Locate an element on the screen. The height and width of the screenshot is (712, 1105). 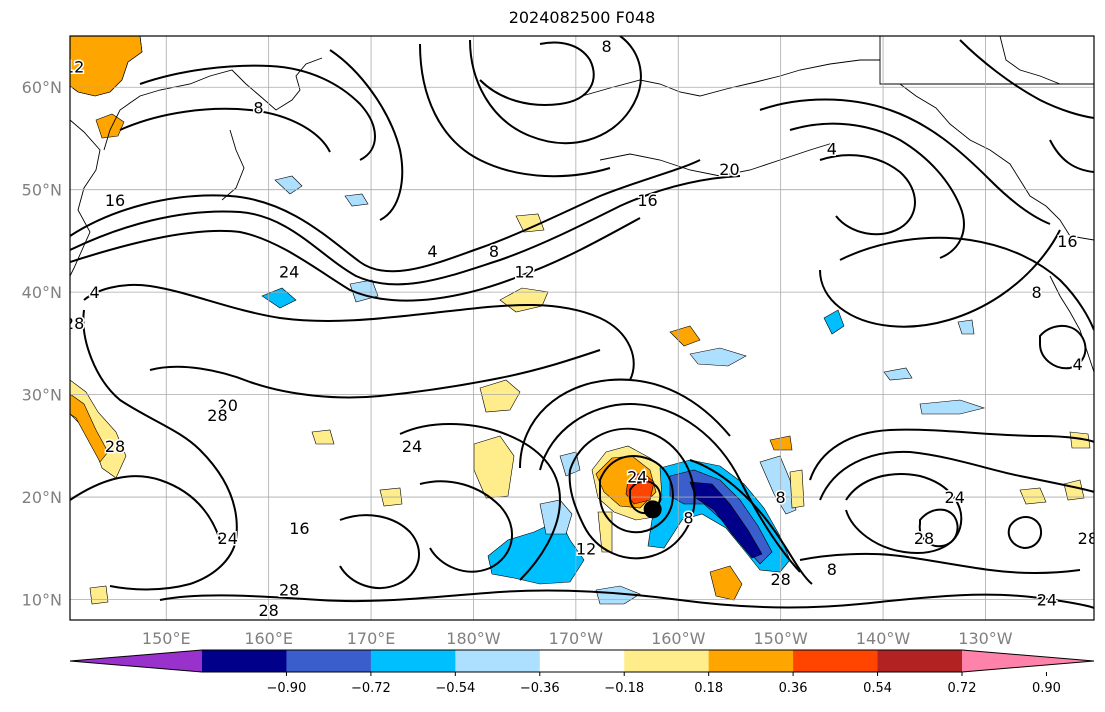
longitude-tick-label: 150°E is located at coordinates (166, 638).